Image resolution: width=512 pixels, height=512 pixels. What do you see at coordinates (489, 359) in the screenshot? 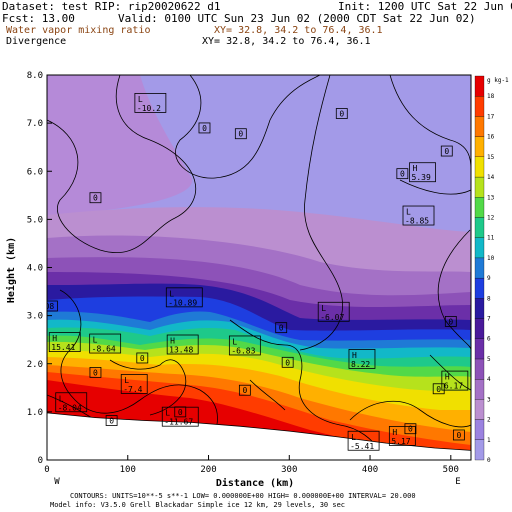
I see `colorbar-label-5: 5` at bounding box center [489, 359].